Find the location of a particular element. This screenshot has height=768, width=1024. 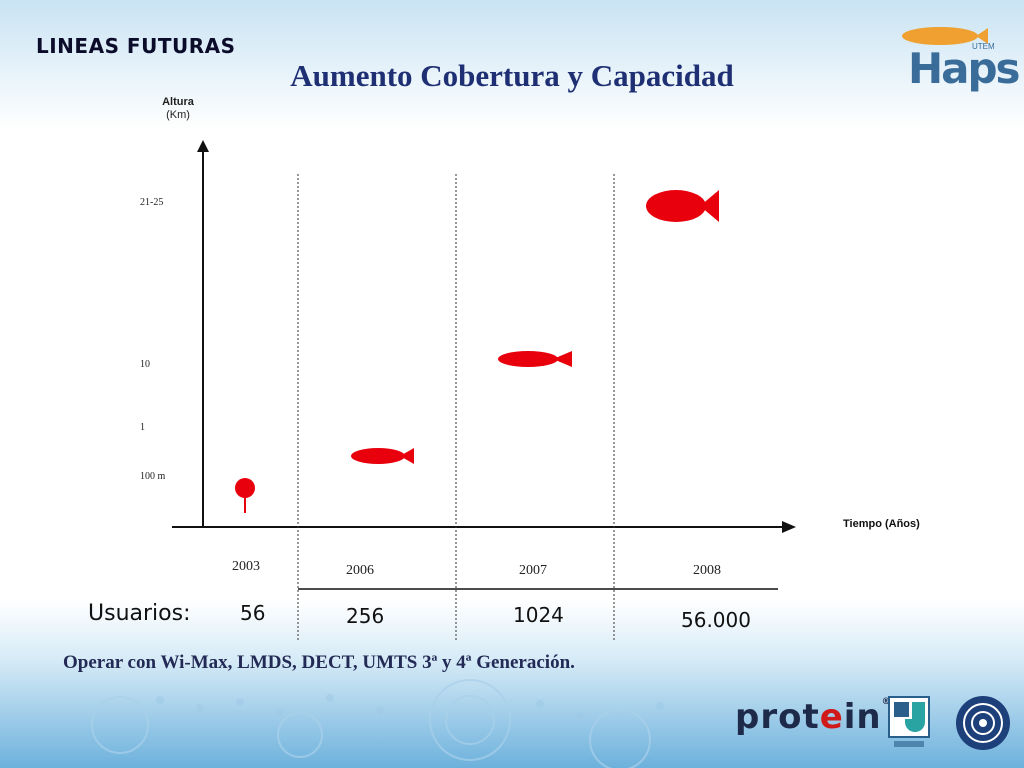

section-label: LINEAS FUTURAS is located at coordinates (136, 46).